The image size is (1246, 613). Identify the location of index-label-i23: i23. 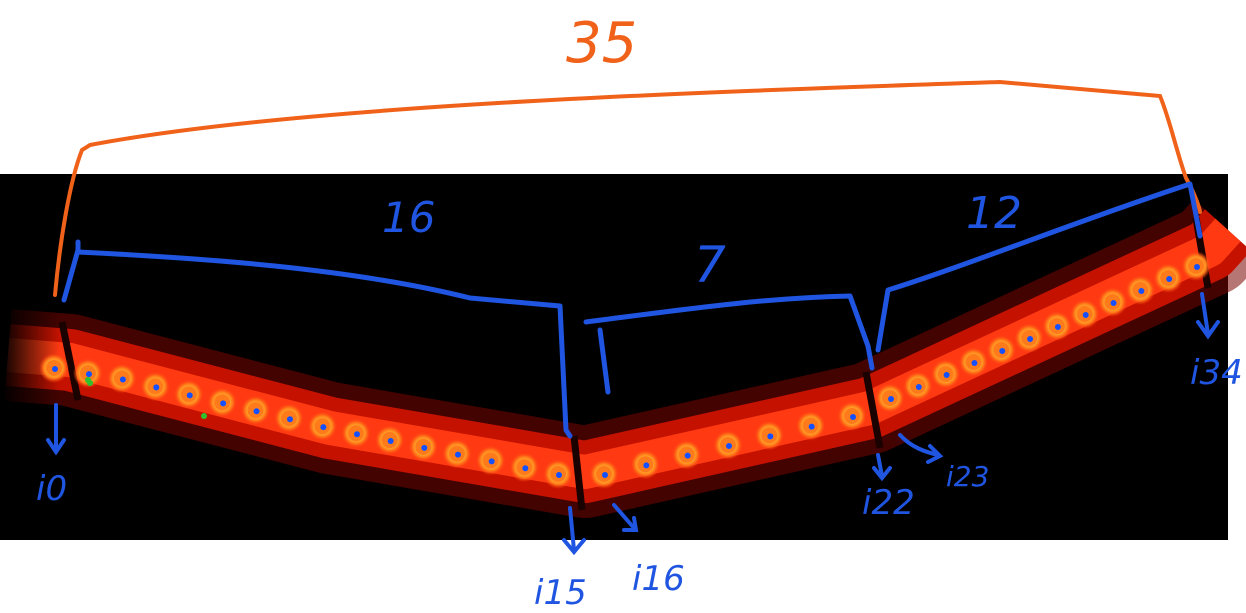
(967, 476).